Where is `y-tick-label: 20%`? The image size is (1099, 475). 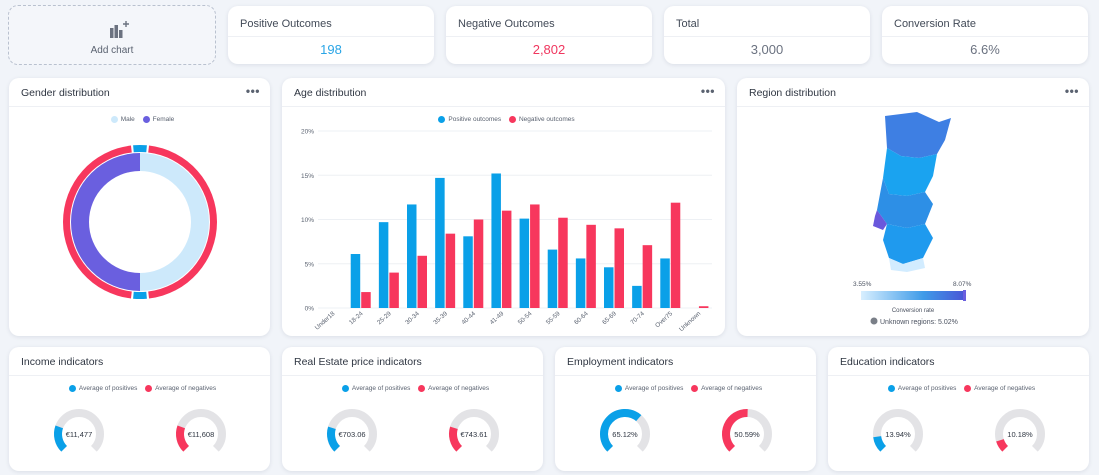 y-tick-label: 20% is located at coordinates (307, 132).